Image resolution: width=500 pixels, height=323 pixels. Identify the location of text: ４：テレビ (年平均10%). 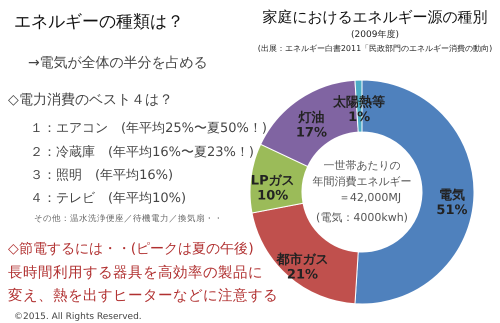
(108, 198).